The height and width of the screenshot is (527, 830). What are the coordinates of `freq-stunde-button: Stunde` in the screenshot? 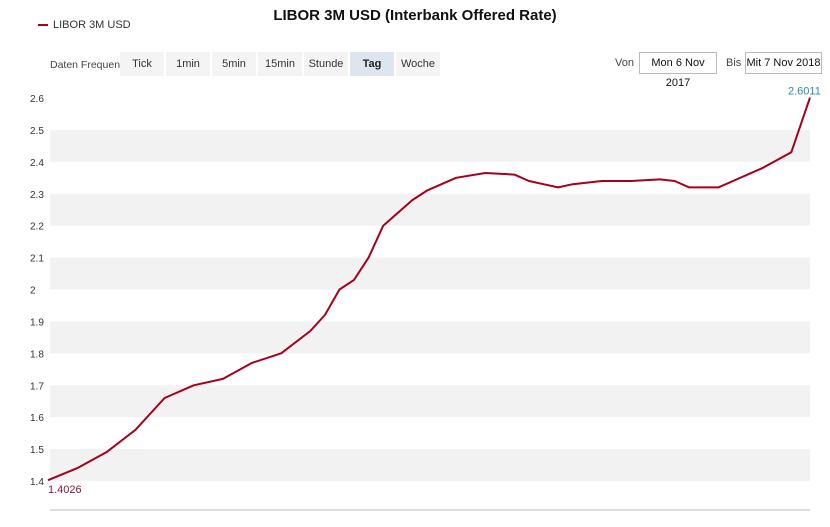 It's located at (326, 64).